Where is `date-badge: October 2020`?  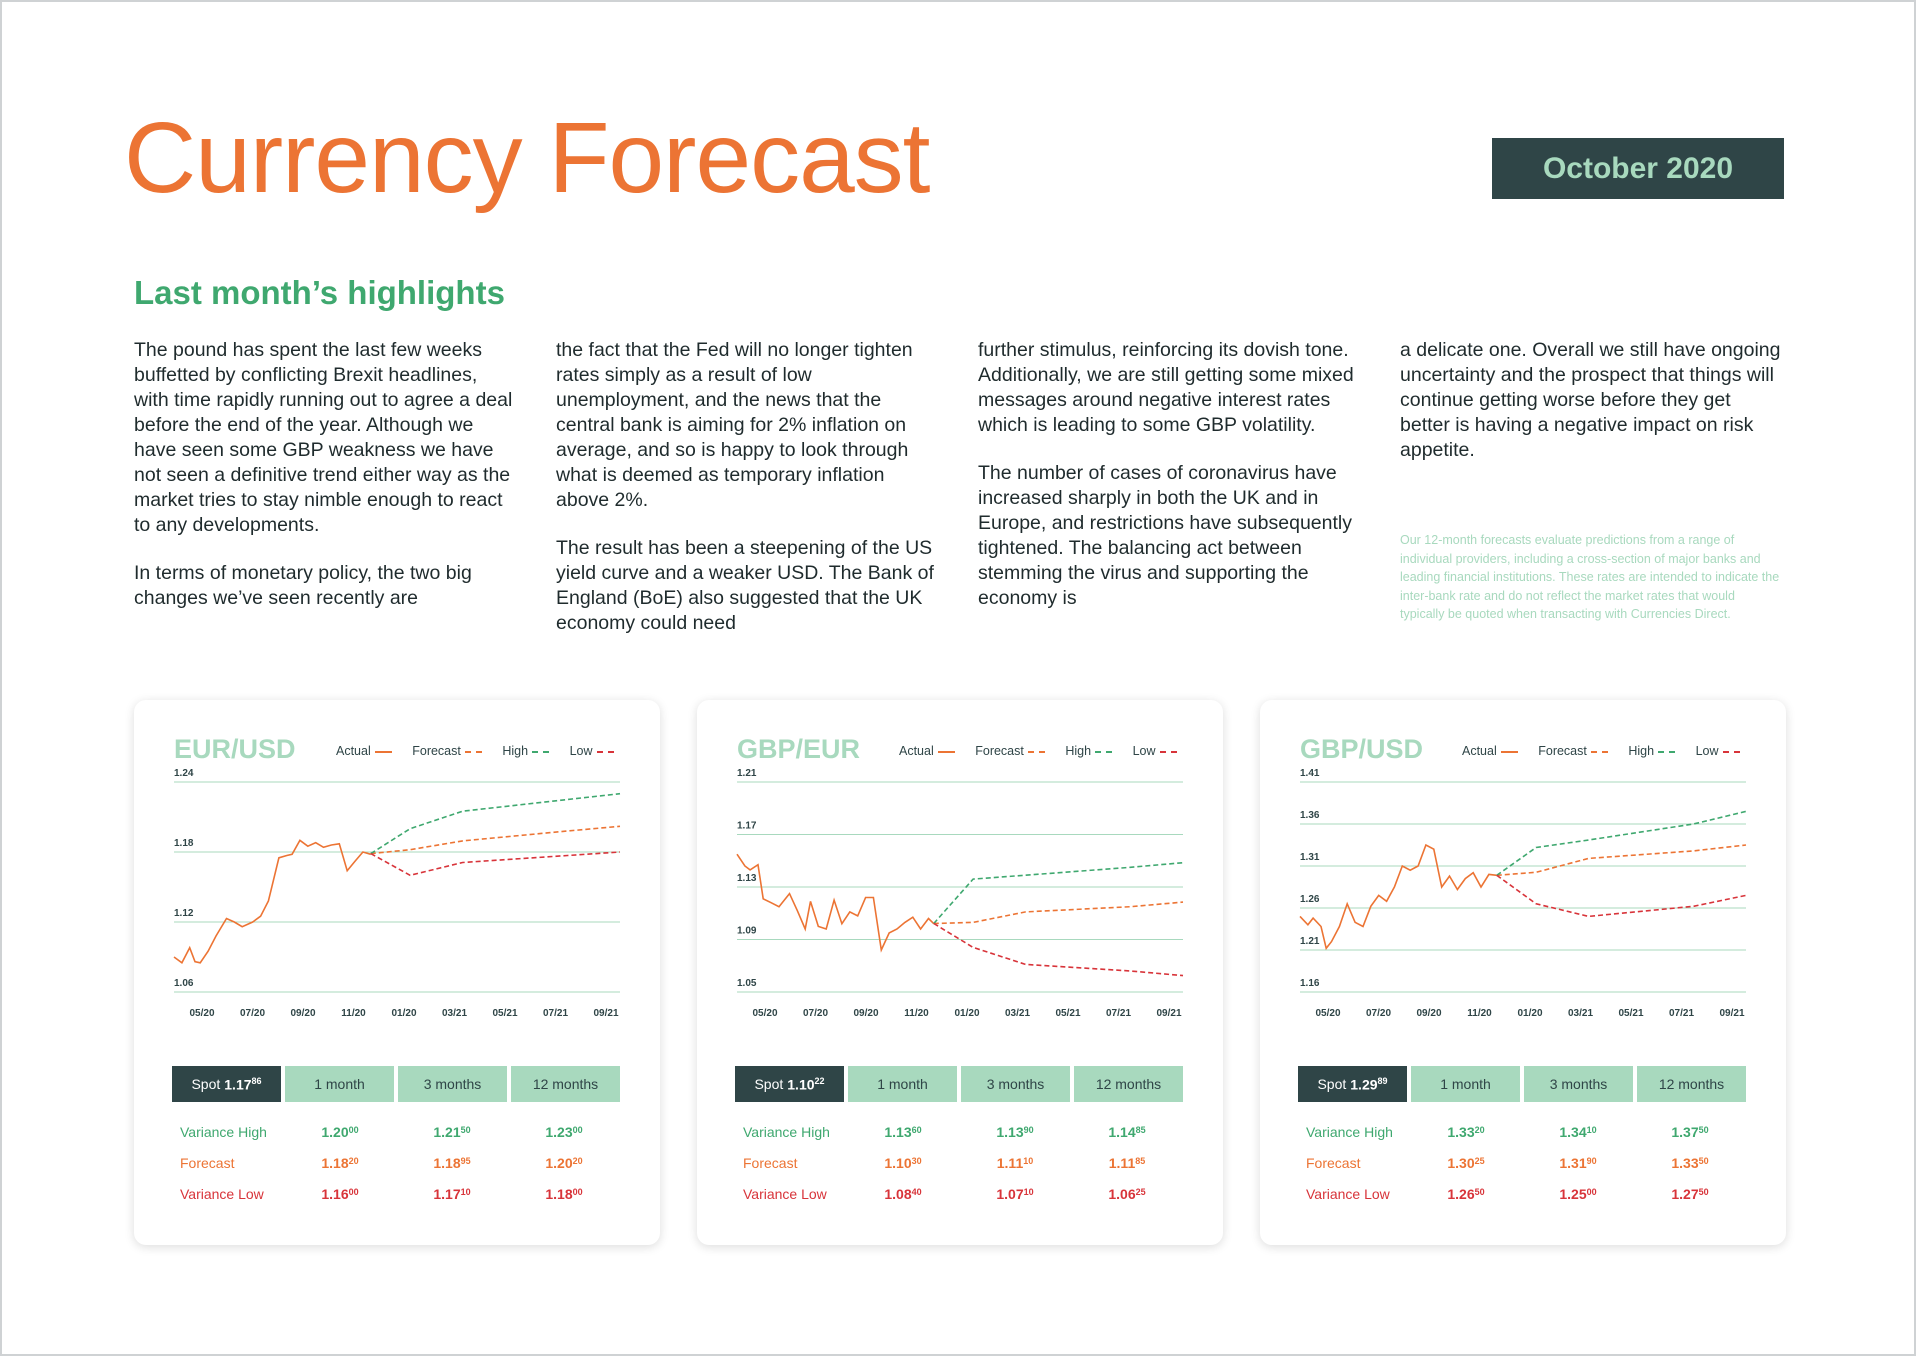
date-badge: October 2020 is located at coordinates (1638, 168).